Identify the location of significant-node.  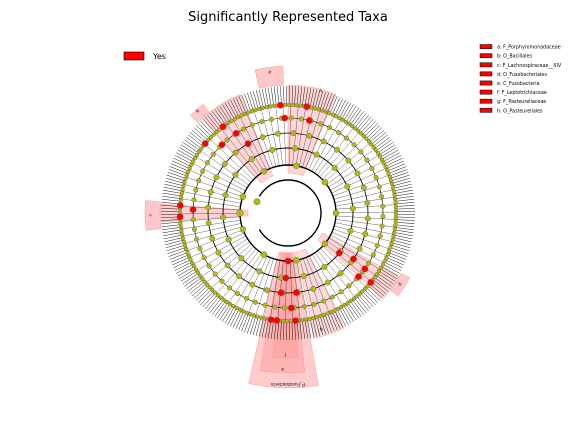
(284, 118).